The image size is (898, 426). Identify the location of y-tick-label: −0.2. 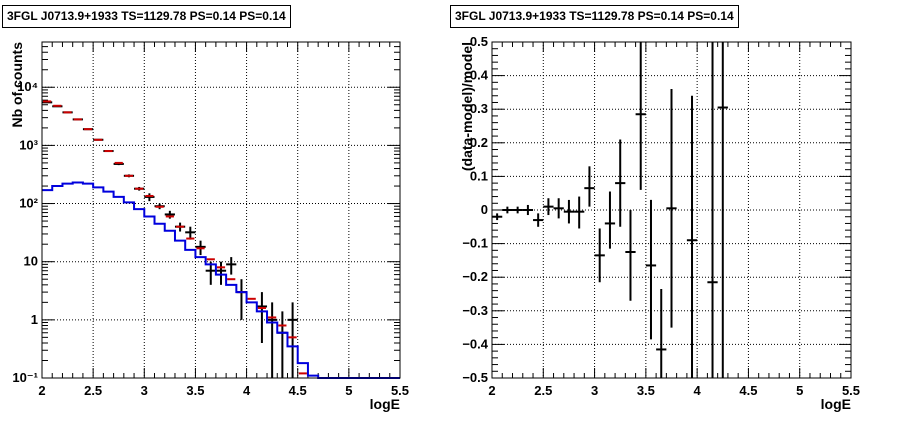
(475, 276).